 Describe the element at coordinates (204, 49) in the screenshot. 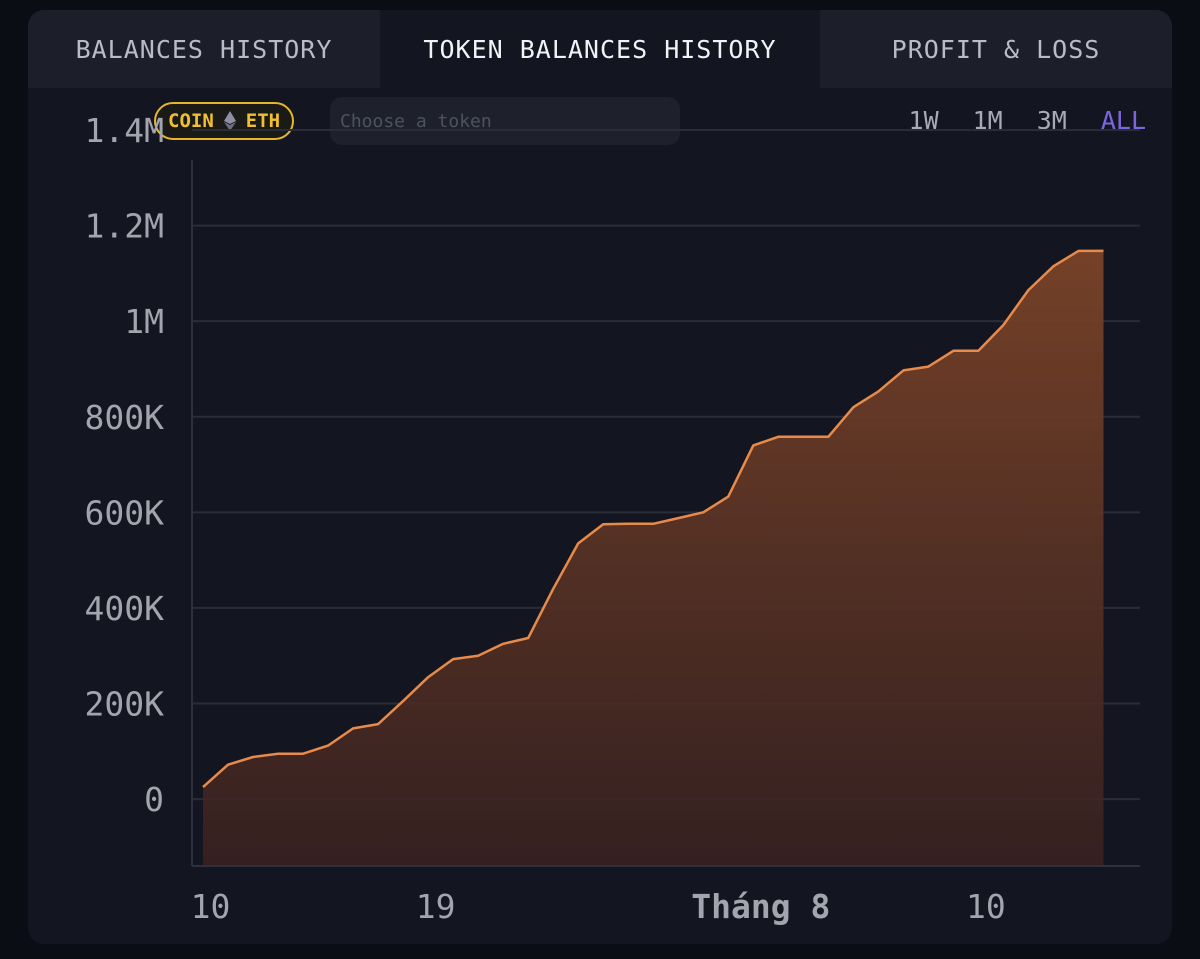

I see `tab-balances-history: BALANCES HISTORY` at that location.